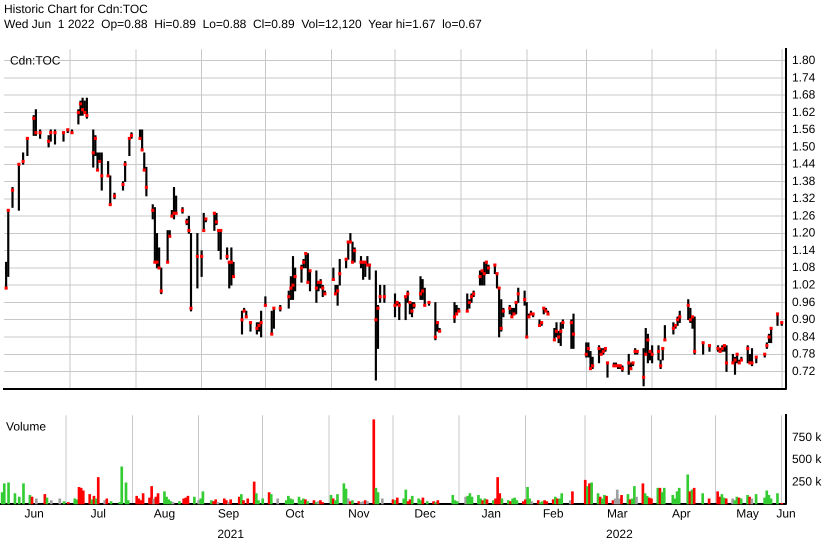  What do you see at coordinates (425, 513) in the screenshot?
I see `x-tick-label: Dec` at bounding box center [425, 513].